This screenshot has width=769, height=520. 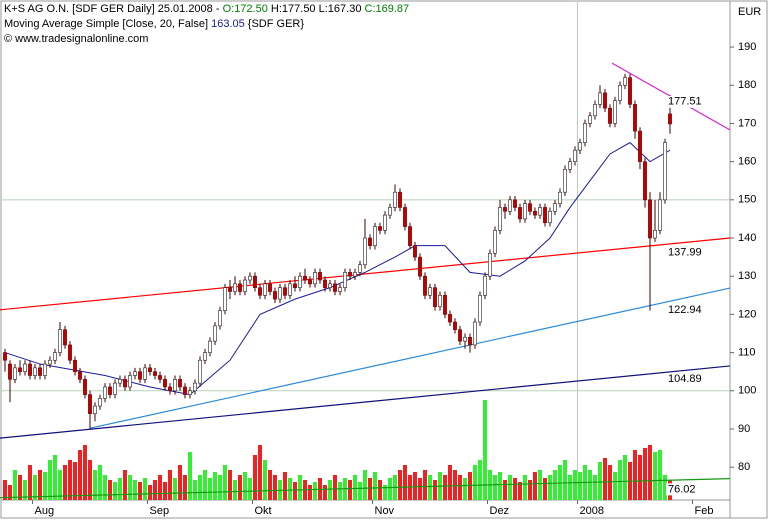 What do you see at coordinates (747, 47) in the screenshot?
I see `y-tick-label: 190` at bounding box center [747, 47].